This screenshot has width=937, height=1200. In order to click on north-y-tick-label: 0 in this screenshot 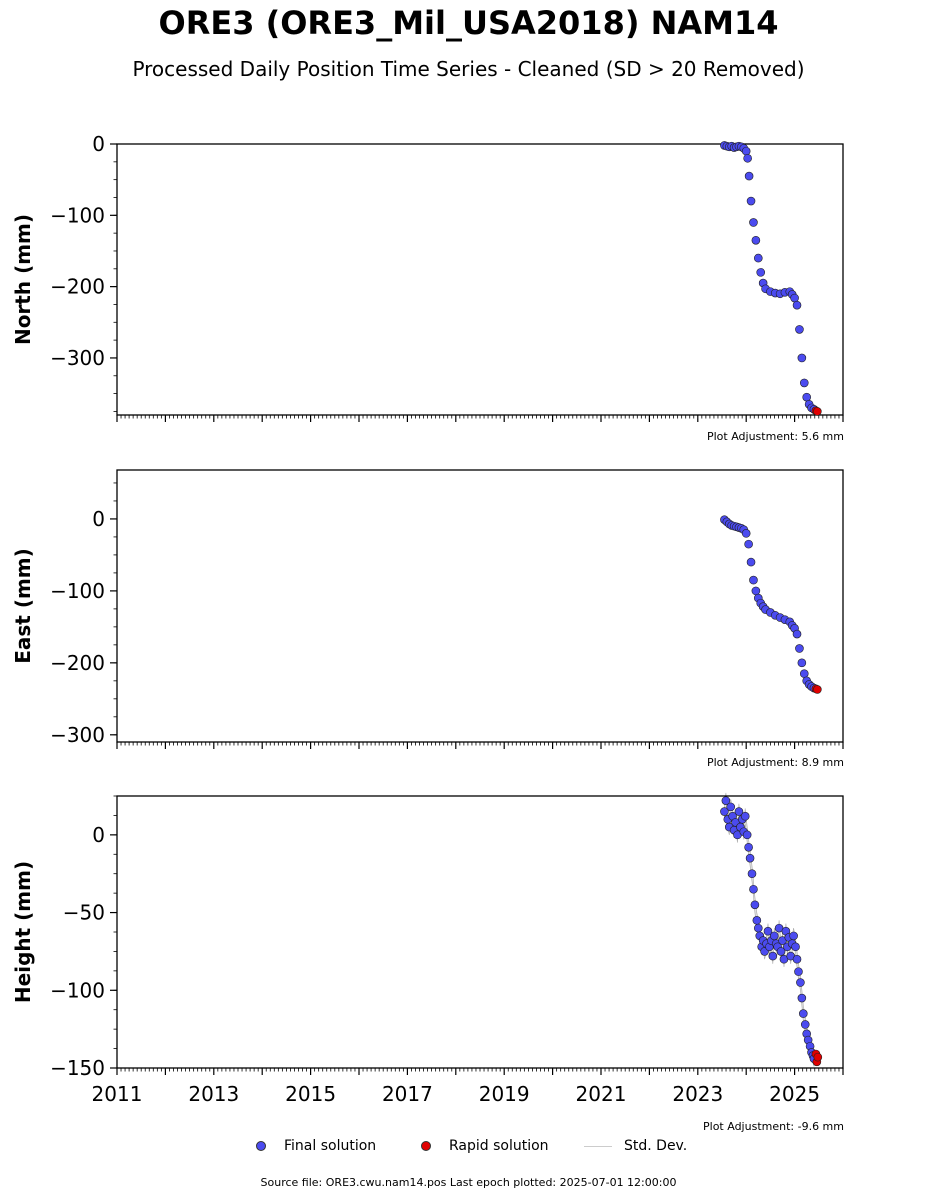, I will do `click(98, 144)`.